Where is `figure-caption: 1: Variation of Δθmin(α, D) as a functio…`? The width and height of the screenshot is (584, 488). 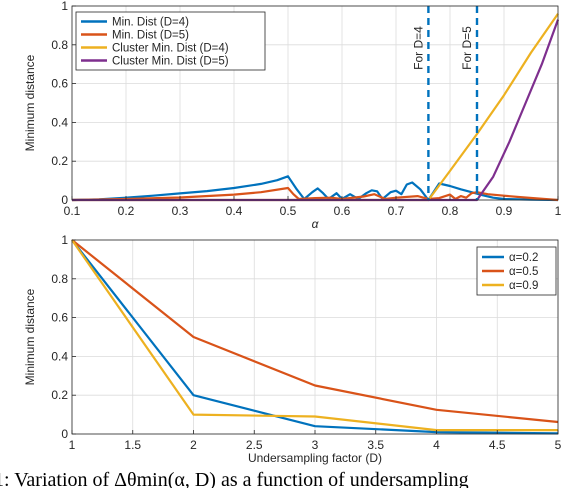 figure-caption: 1: Variation of Δθmin(α, D) as a functio… is located at coordinates (234, 478).